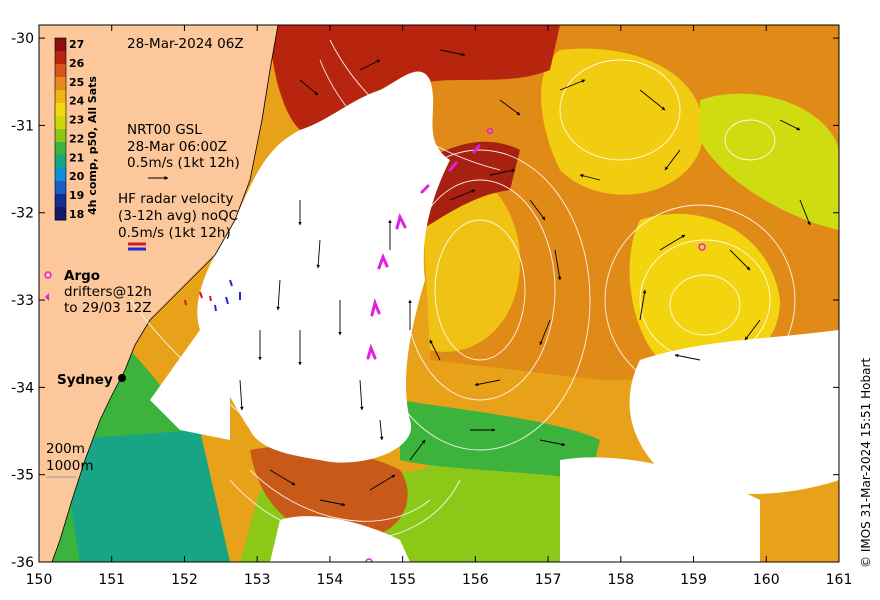 Image resolution: width=880 pixels, height=600 pixels. I want to click on sst-green-band, so click(500, 440).